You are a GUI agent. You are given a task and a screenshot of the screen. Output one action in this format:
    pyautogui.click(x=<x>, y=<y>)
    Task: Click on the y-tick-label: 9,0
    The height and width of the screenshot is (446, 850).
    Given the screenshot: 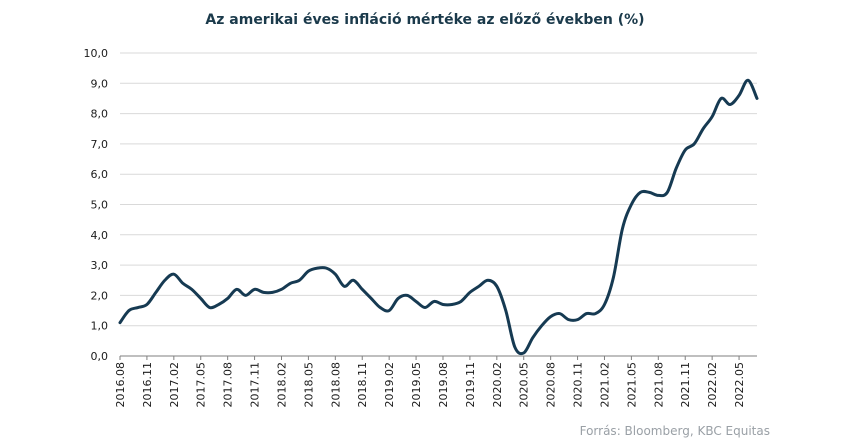 What is the action you would take?
    pyautogui.click(x=100, y=83)
    